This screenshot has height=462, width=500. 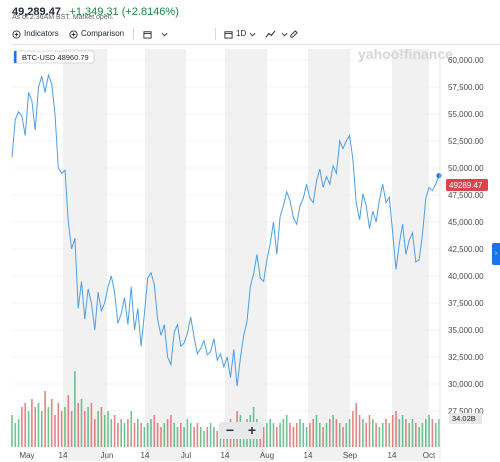 I want to click on y-tick-label: 60,000.00, so click(x=466, y=60).